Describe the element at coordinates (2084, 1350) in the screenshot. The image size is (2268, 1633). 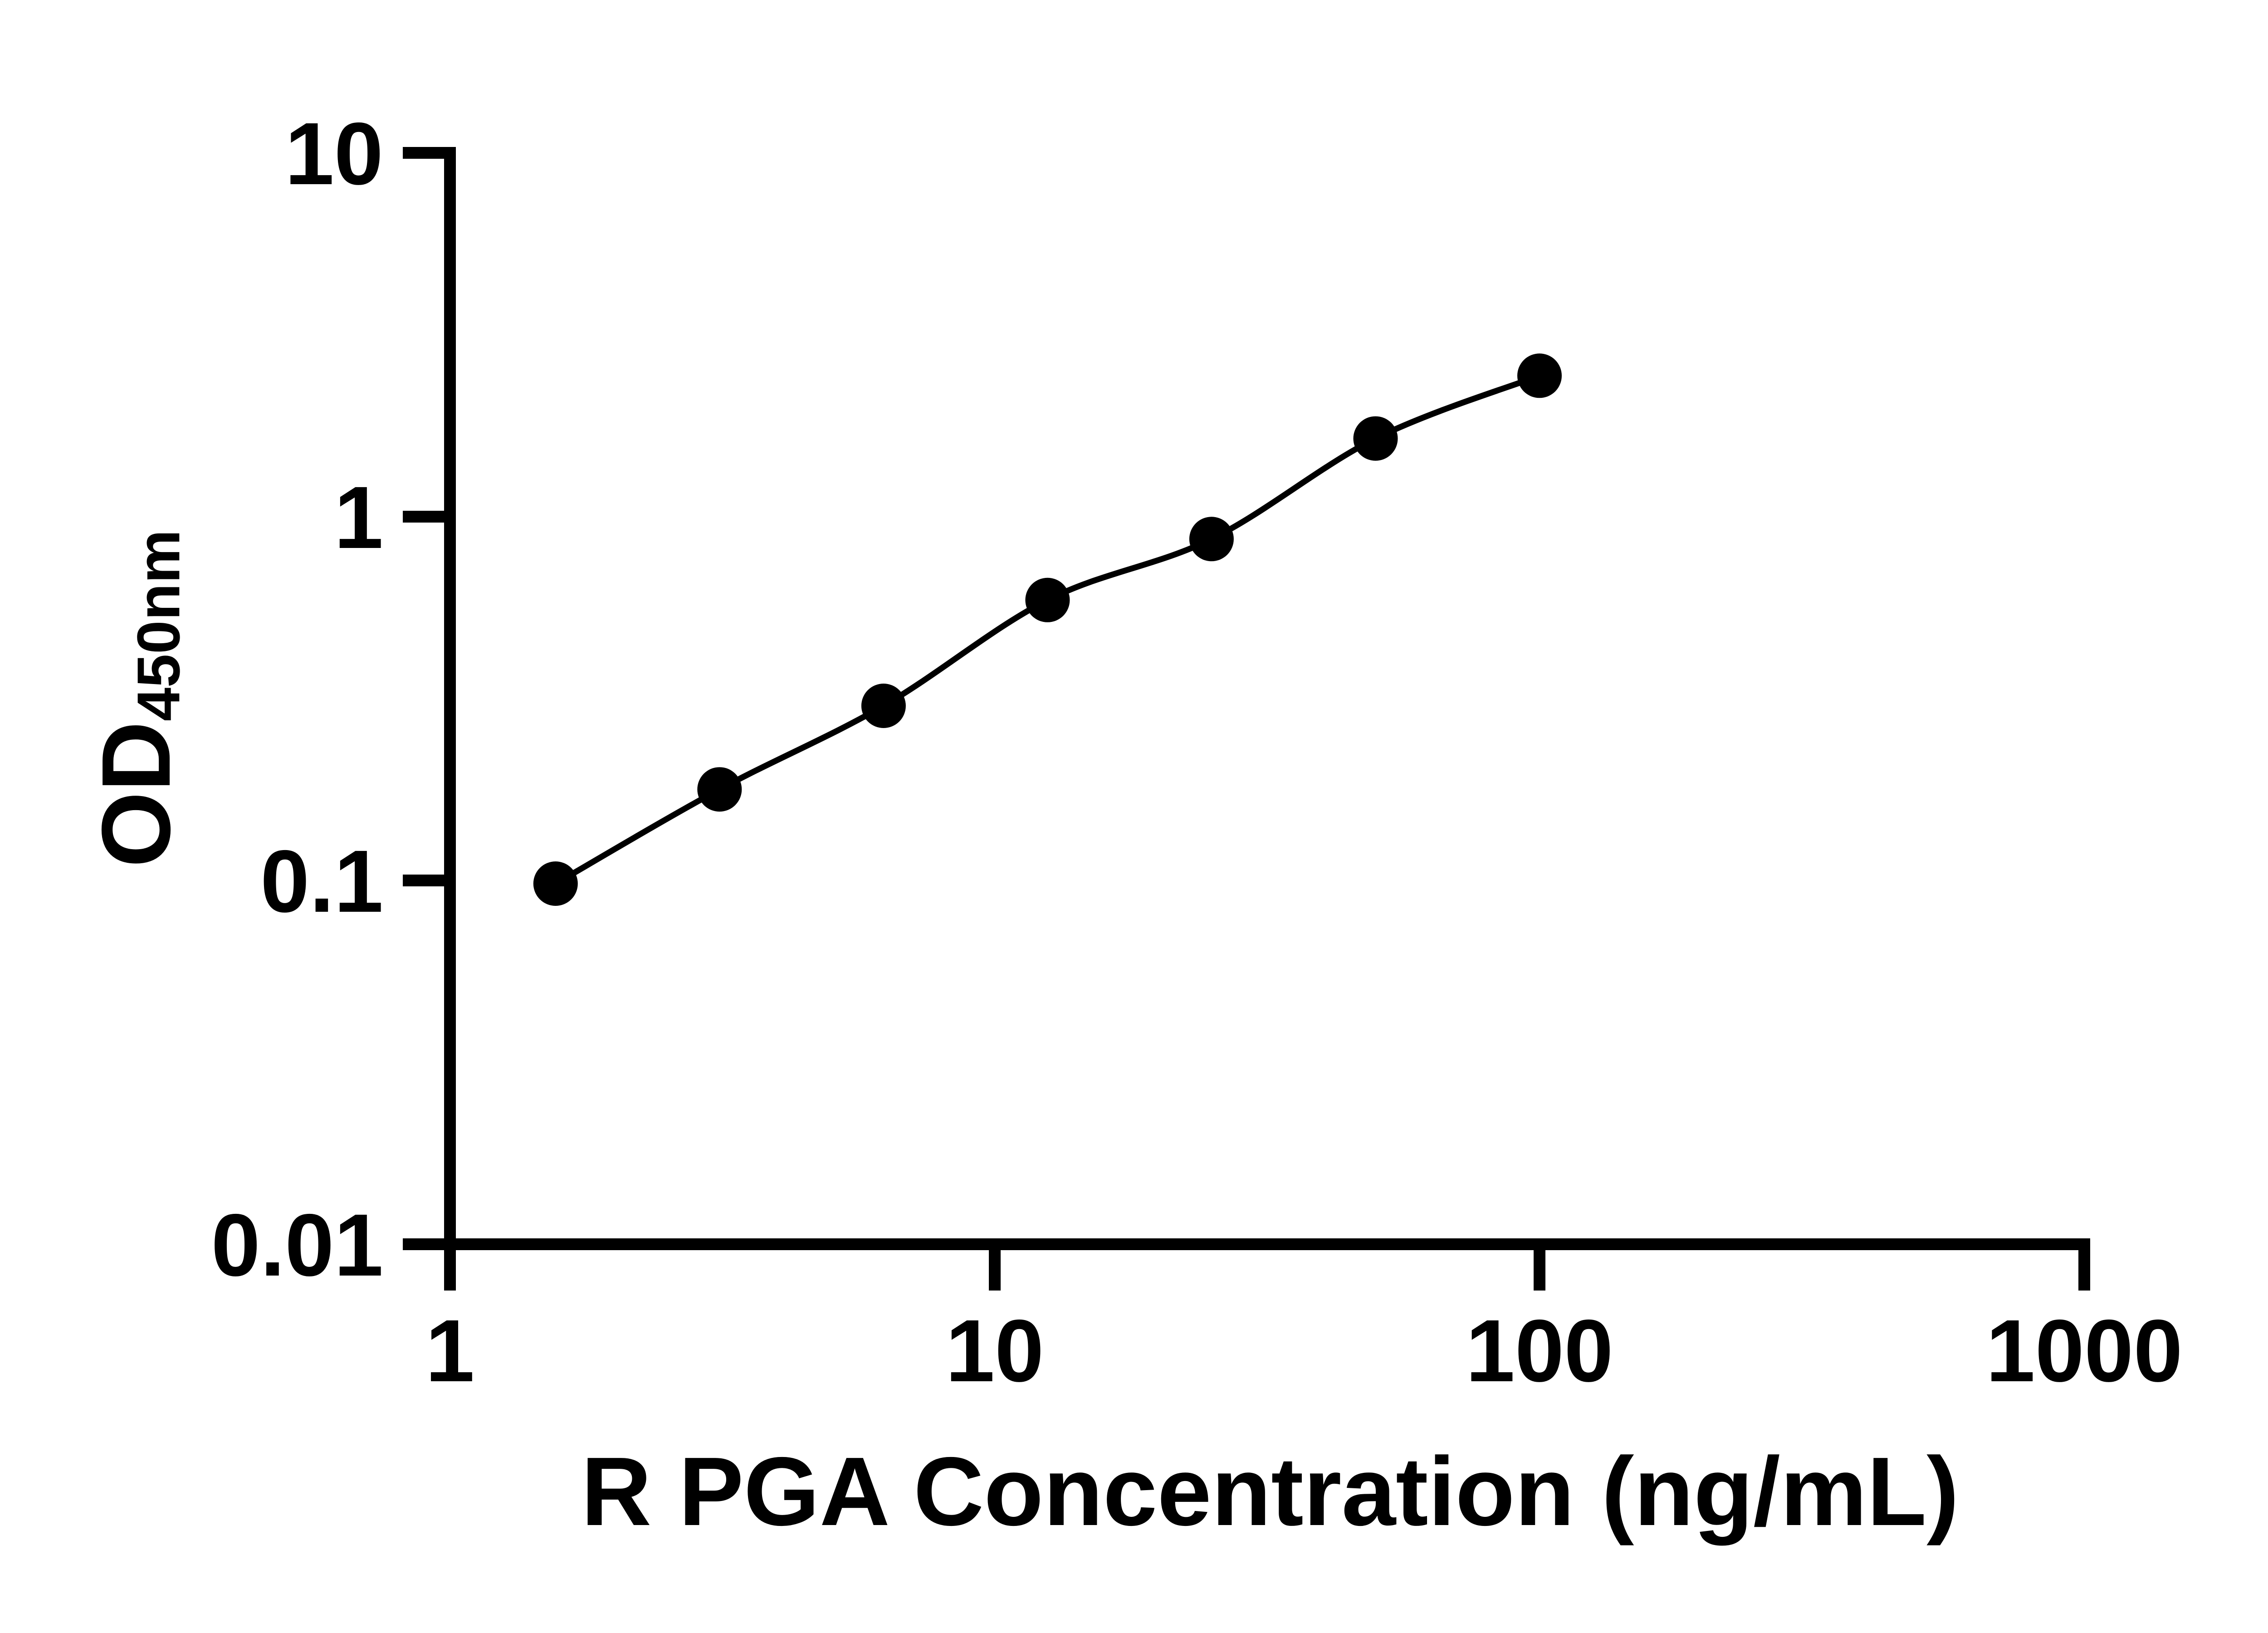
I see `x-tick-label-1000: 1000` at that location.